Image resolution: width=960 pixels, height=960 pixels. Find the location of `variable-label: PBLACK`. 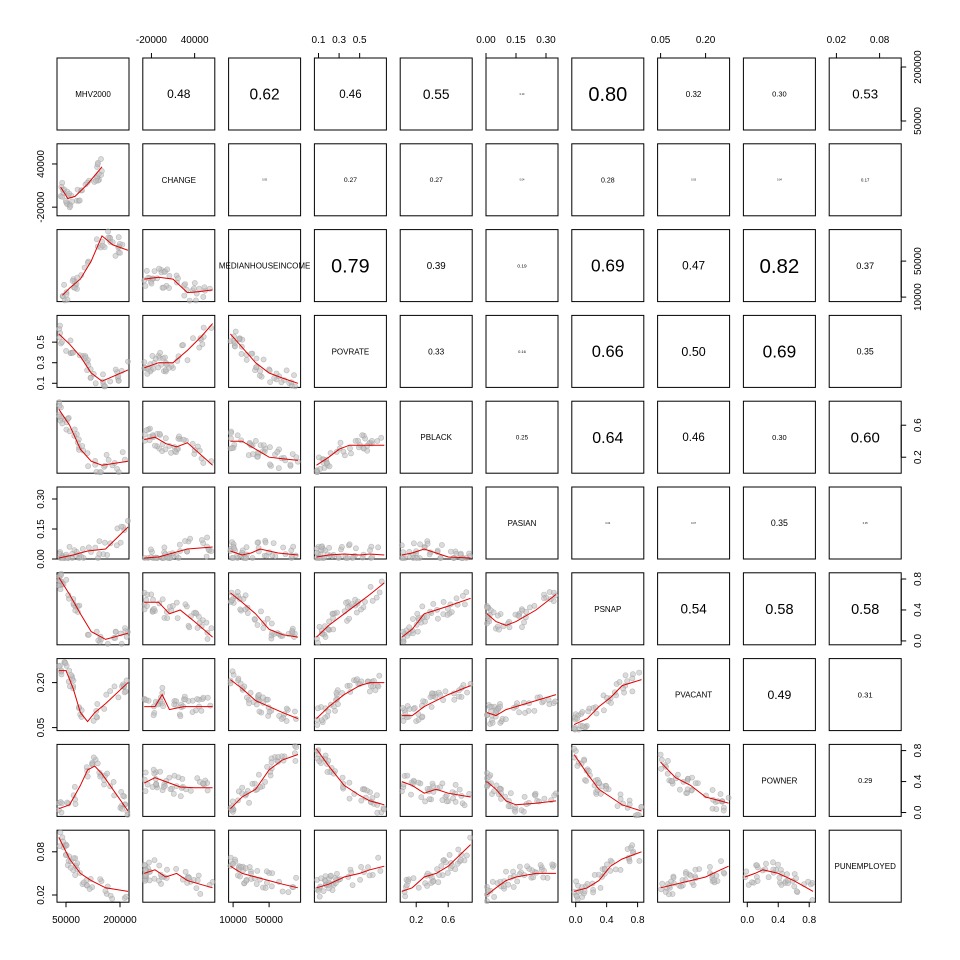

variable-label: PBLACK is located at coordinates (436, 437).